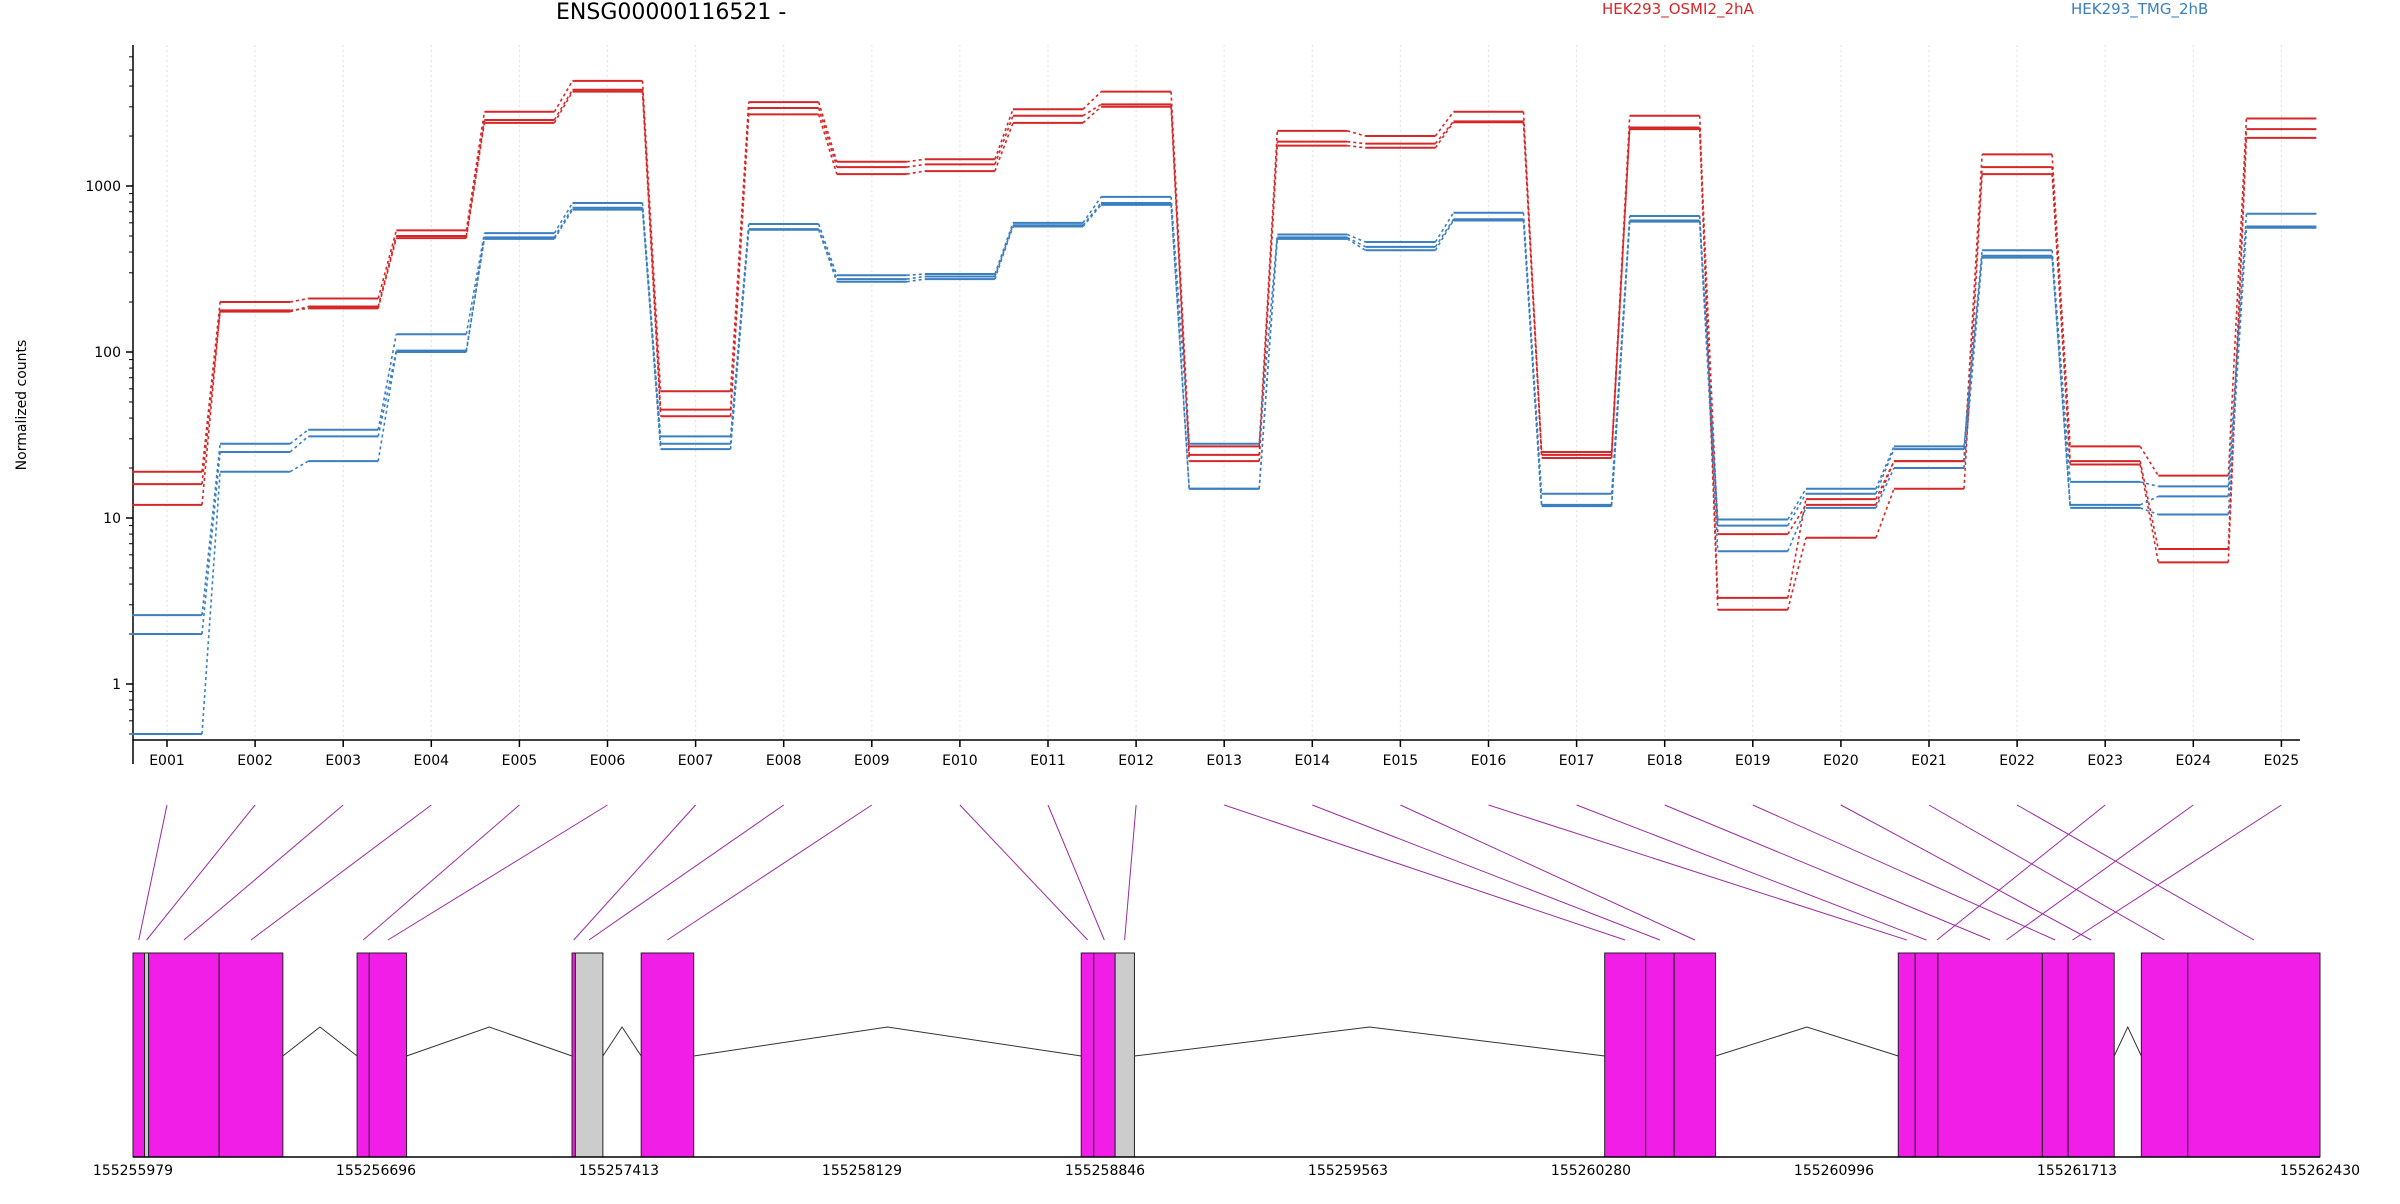 The image size is (2400, 1204). I want to click on x-tick-label: E019, so click(1753, 761).